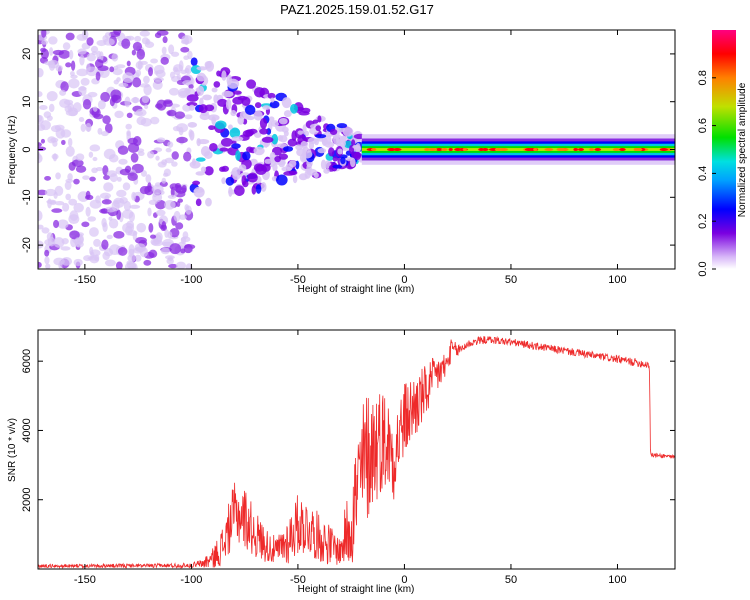  I want to click on y-tick-label: -20, so click(27, 245).